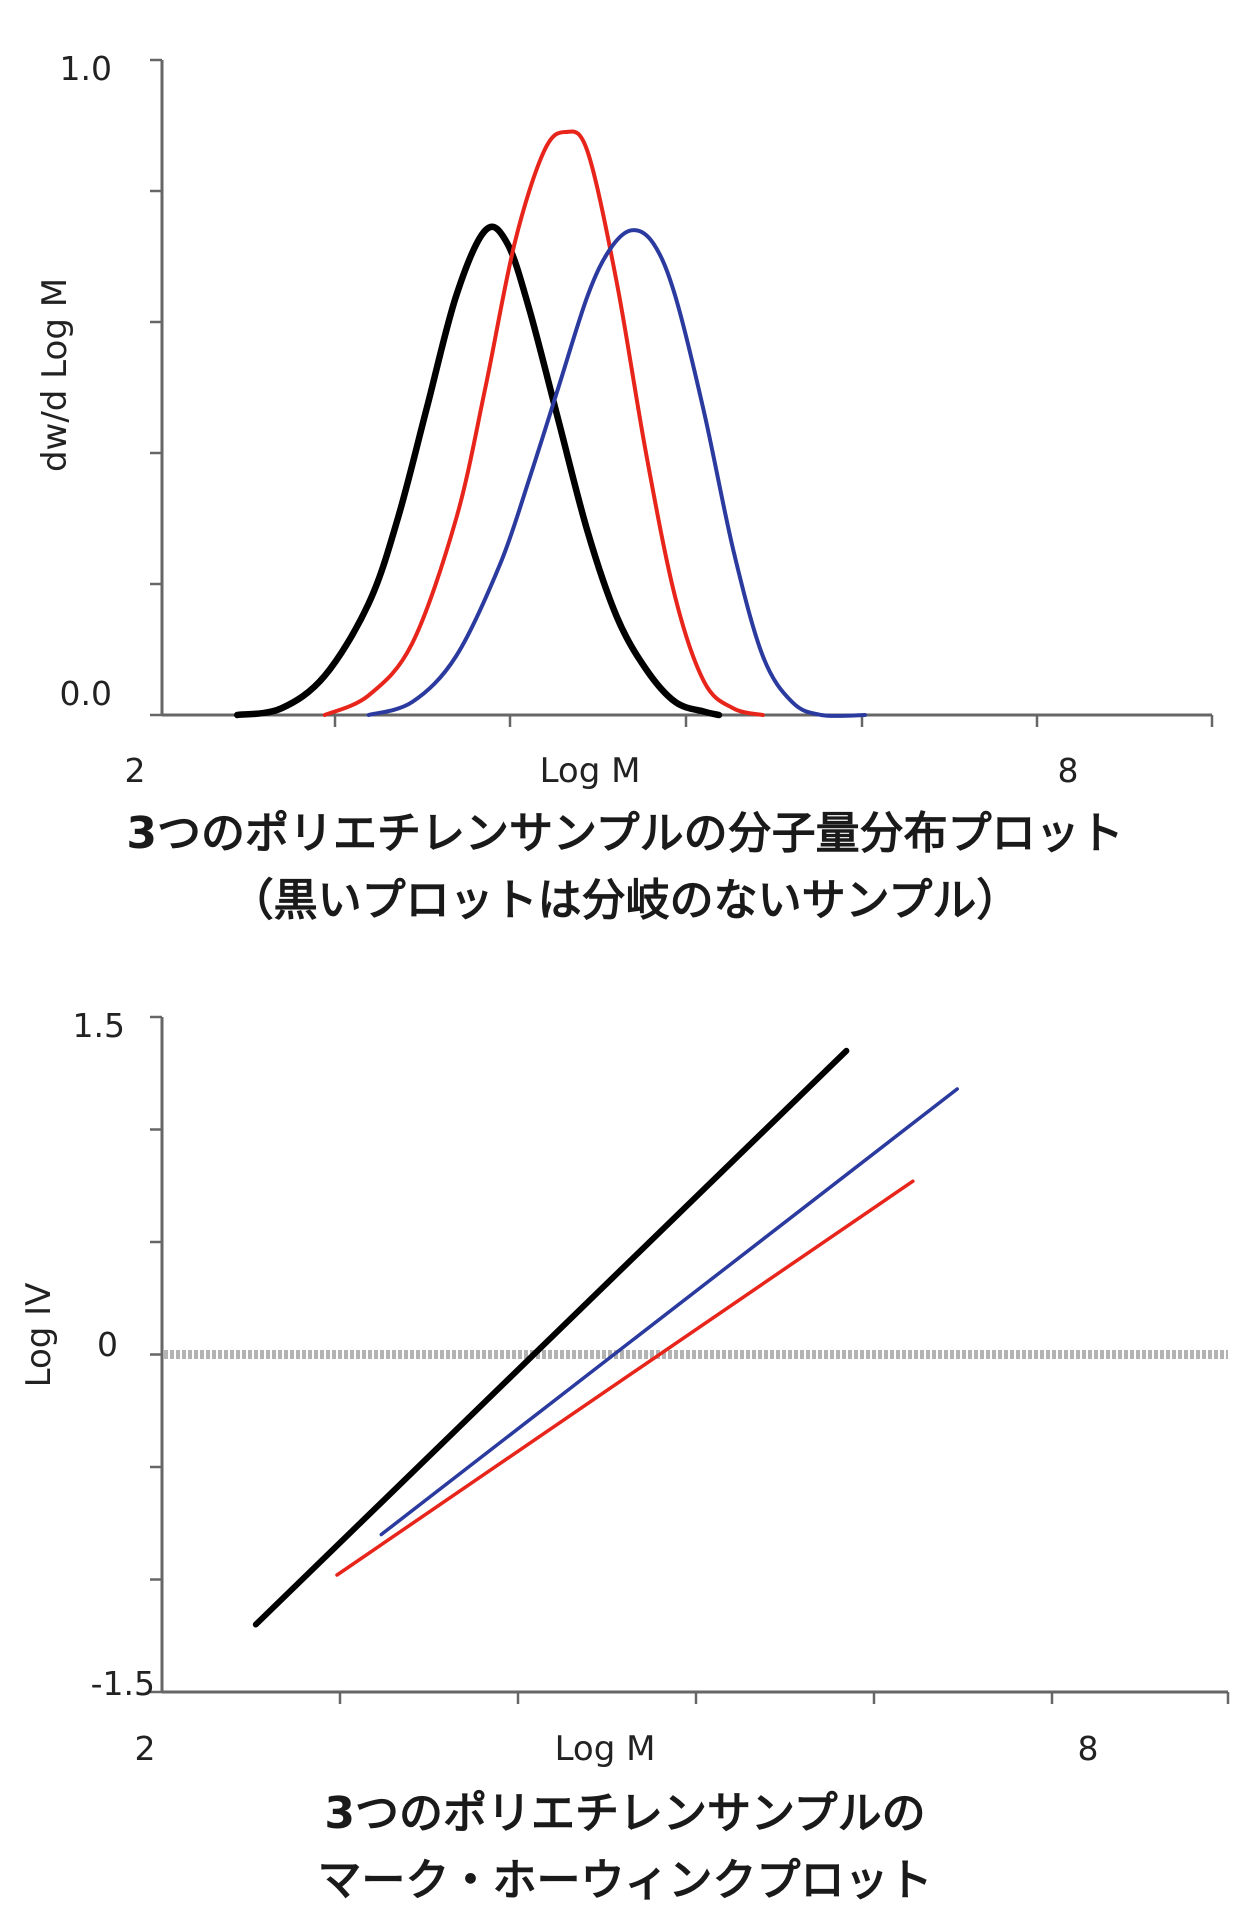 The image size is (1250, 1917). Describe the element at coordinates (624, 1880) in the screenshot. I see `caption-line-2: マーク・ホーウィンクプロット` at that location.